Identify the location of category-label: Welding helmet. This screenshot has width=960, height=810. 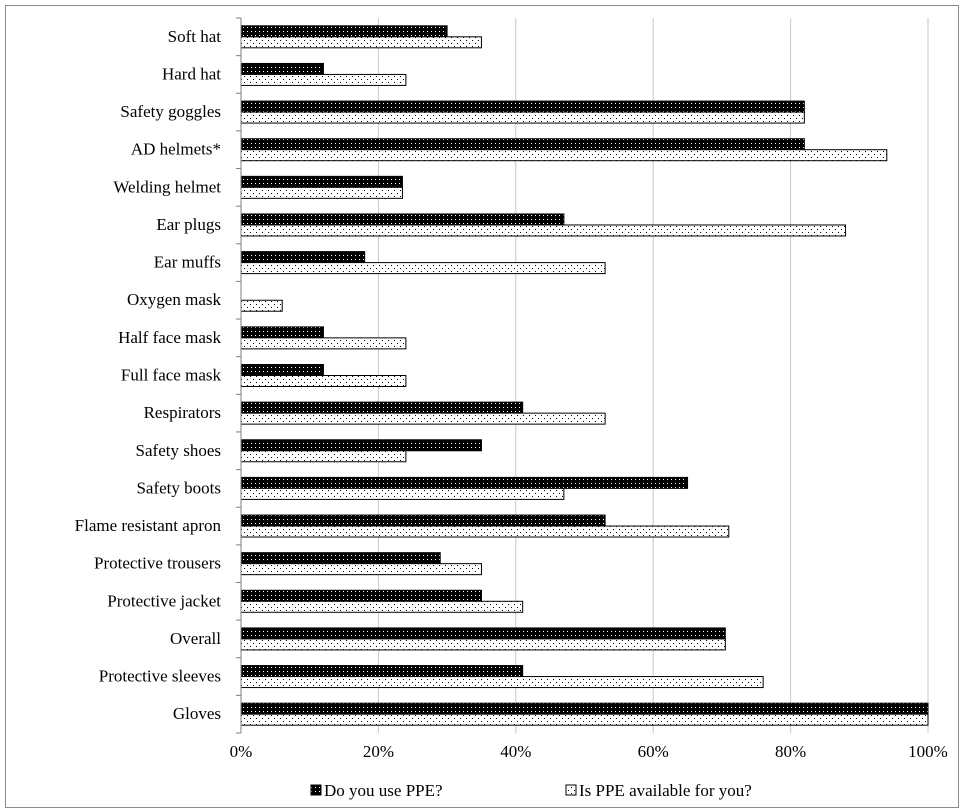
(167, 186).